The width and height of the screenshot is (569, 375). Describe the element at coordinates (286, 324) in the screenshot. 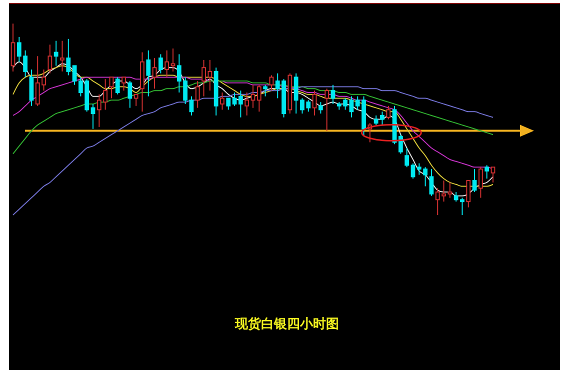

I see `text: 现货白银四小时图` at that location.